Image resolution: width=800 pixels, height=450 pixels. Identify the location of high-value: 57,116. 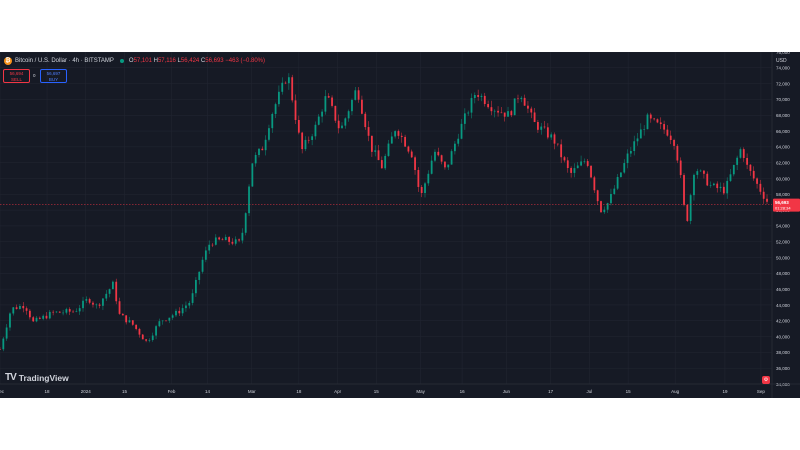
(166, 61).